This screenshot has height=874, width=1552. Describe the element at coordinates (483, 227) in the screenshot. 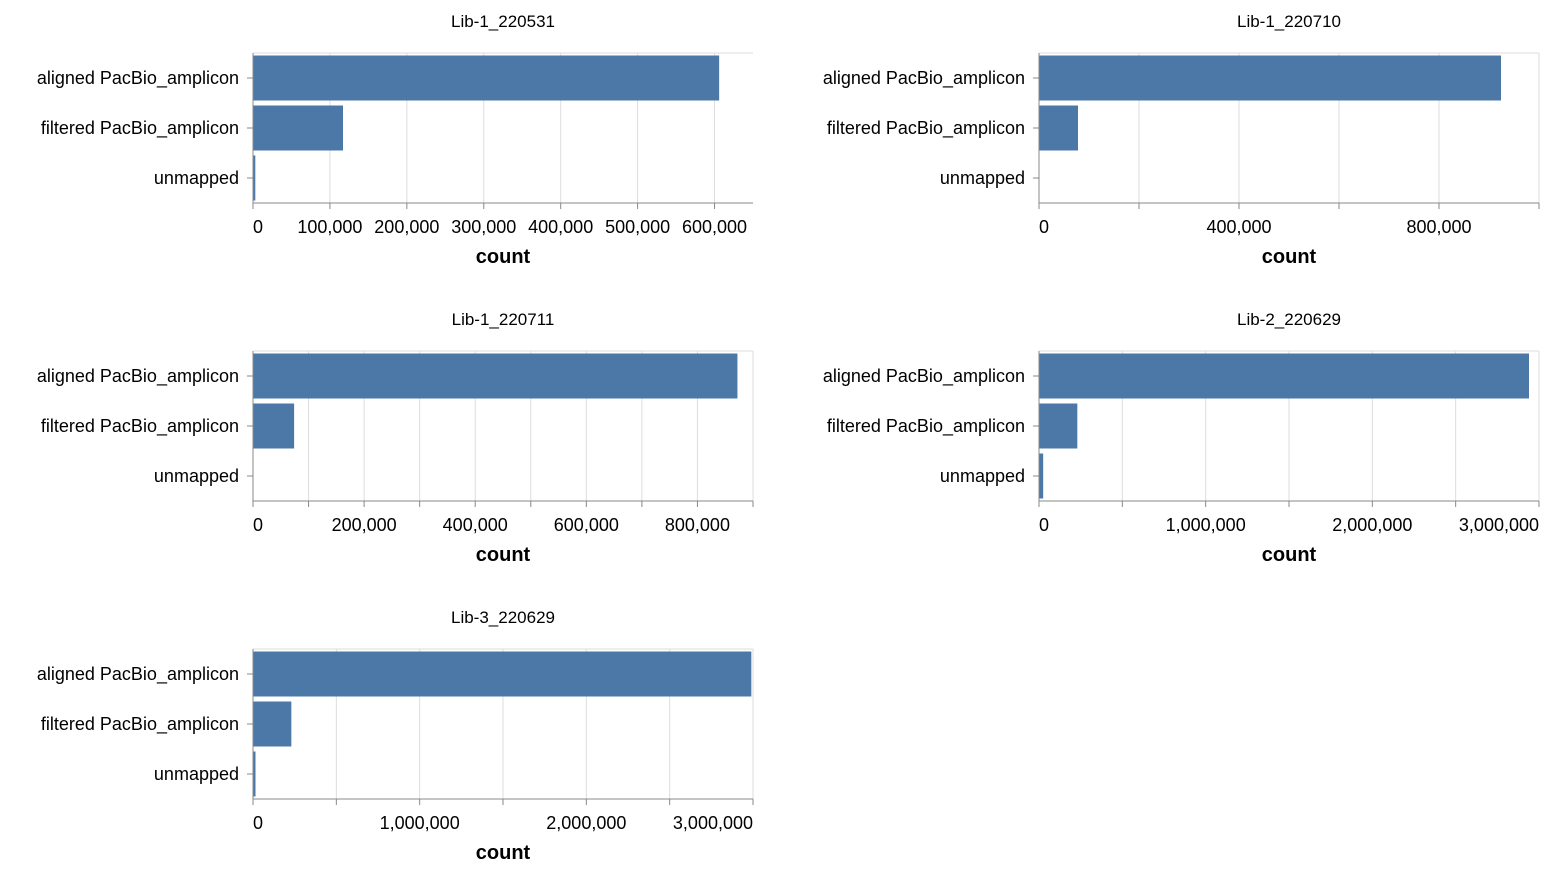

I see `x-tick-label: 300,000` at that location.